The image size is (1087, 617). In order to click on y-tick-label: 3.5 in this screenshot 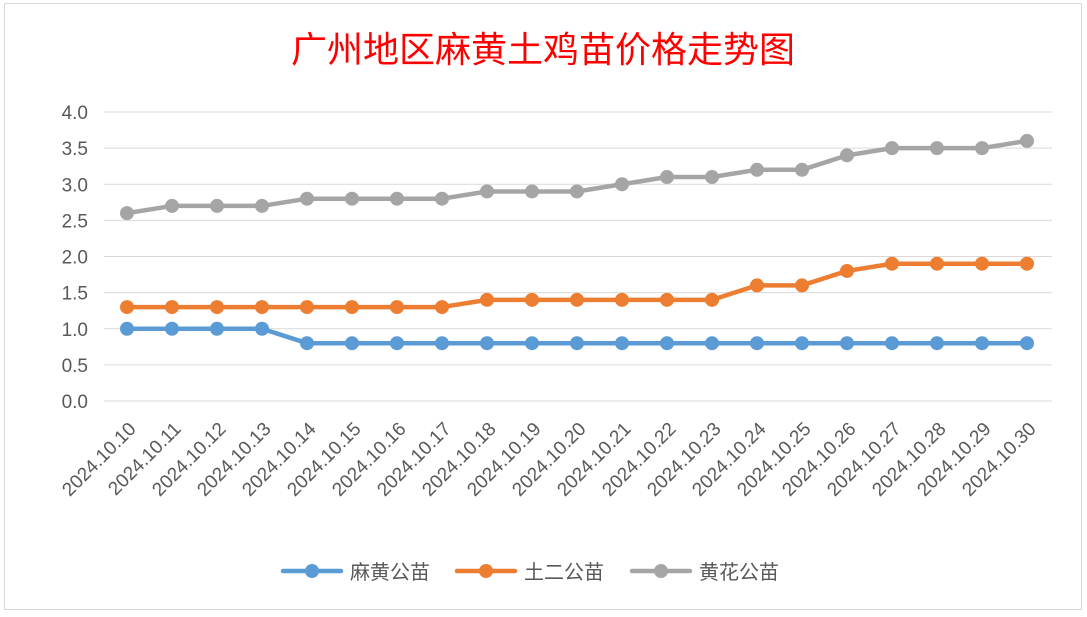, I will do `click(75, 149)`.